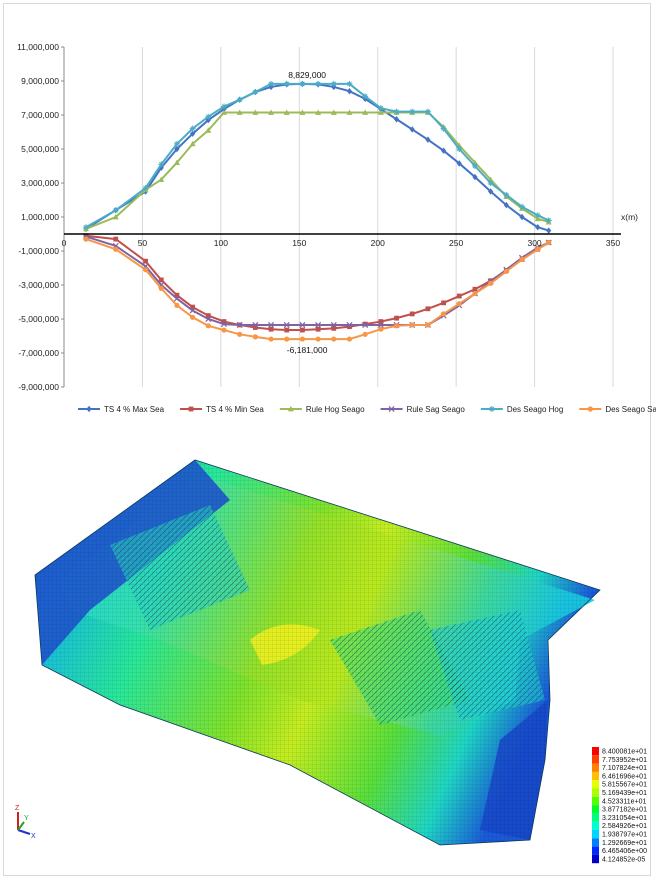  Describe the element at coordinates (534, 243) in the screenshot. I see `x-tick-label: 300` at that location.